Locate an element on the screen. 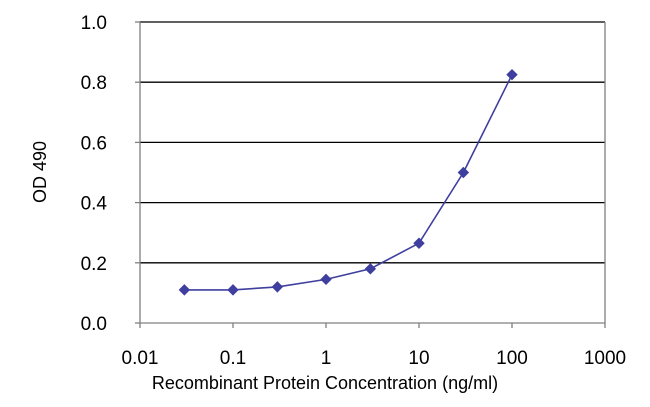  y-tick-label-3: 0.6 is located at coordinates (94, 143).